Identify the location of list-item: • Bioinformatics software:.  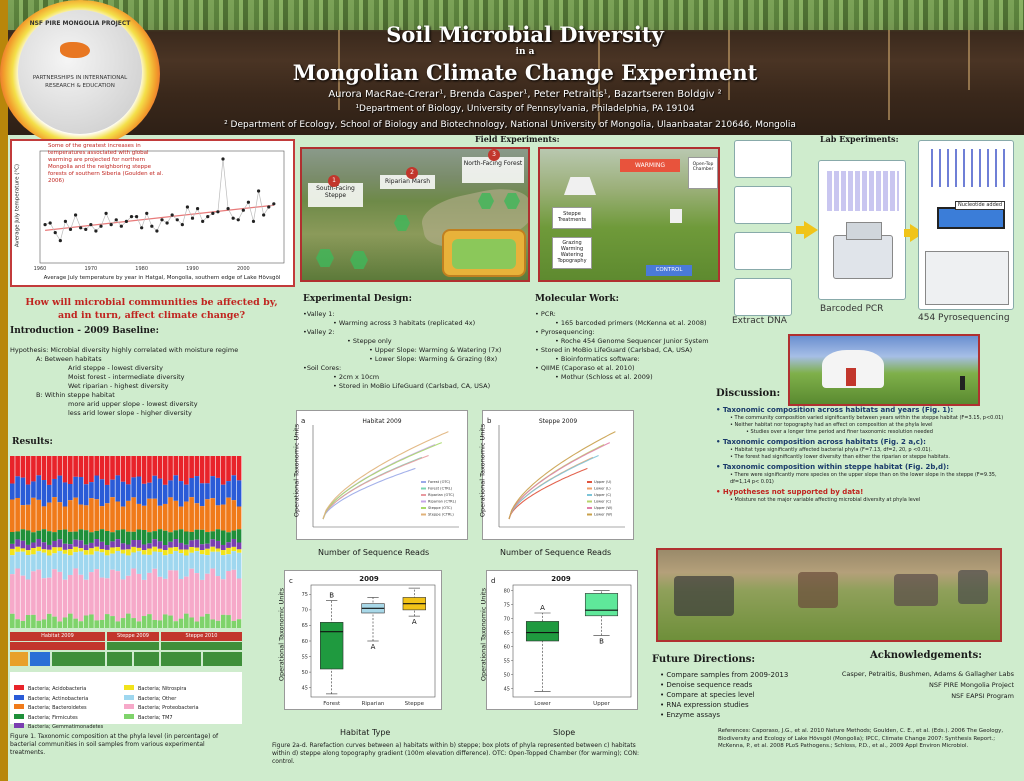
(597, 359).